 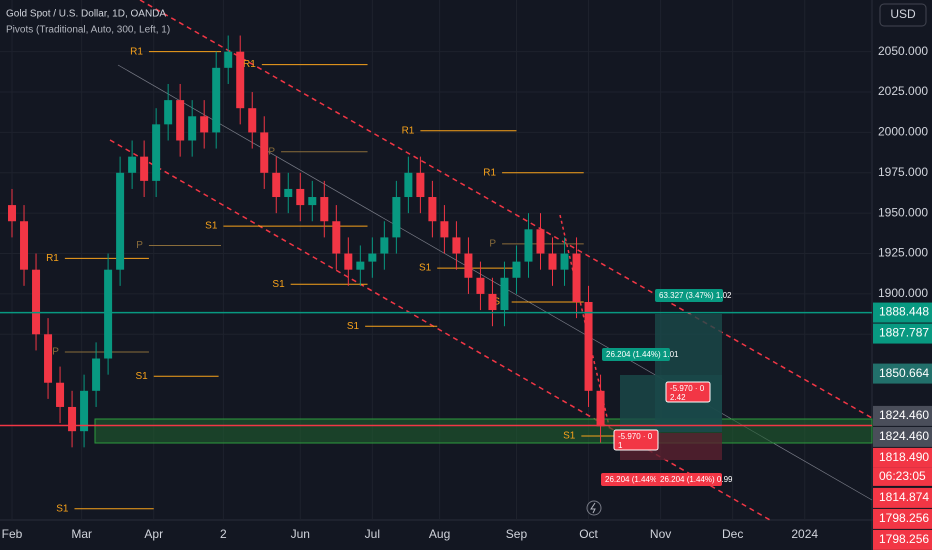 I want to click on currency: USD, so click(x=903, y=14).